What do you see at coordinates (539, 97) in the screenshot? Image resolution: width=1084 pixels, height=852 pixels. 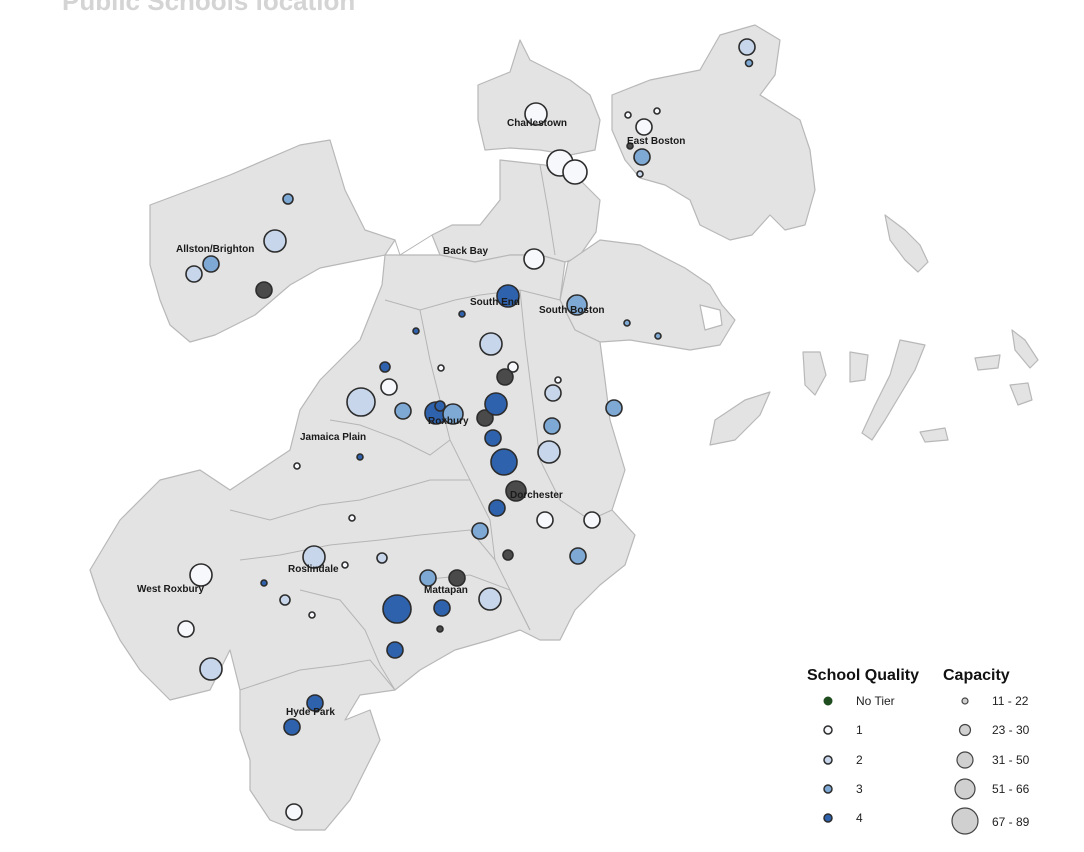 I see `neighborhood-charlestown` at bounding box center [539, 97].